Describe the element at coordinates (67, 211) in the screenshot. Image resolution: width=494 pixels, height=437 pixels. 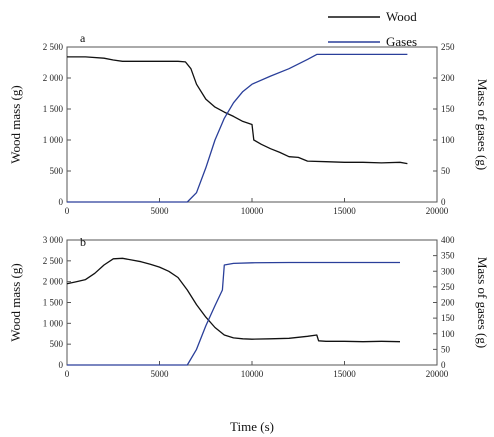
I see `panel-a-x-tick-label: 0` at that location.